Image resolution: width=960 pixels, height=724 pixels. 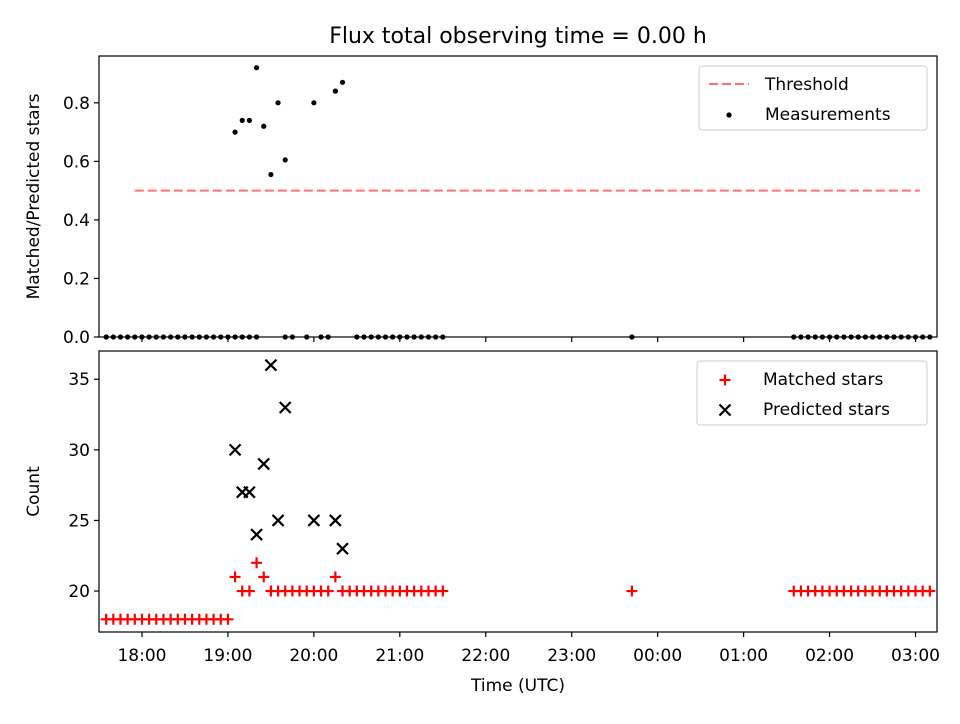 I want to click on legend-measurement-handle, so click(x=729, y=115).